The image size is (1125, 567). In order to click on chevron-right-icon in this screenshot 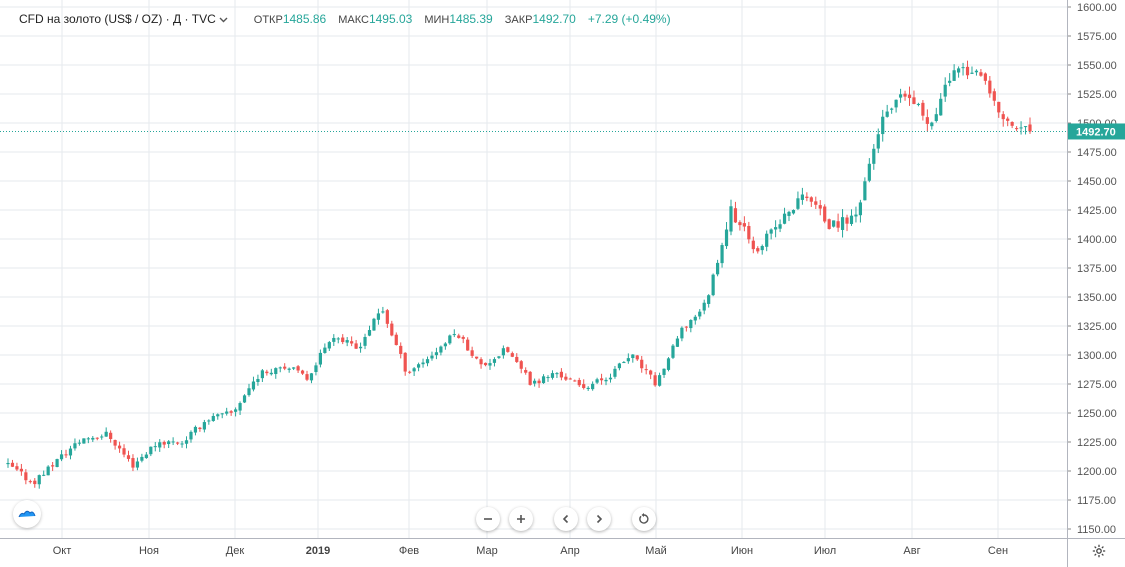, I will do `click(599, 519)`.